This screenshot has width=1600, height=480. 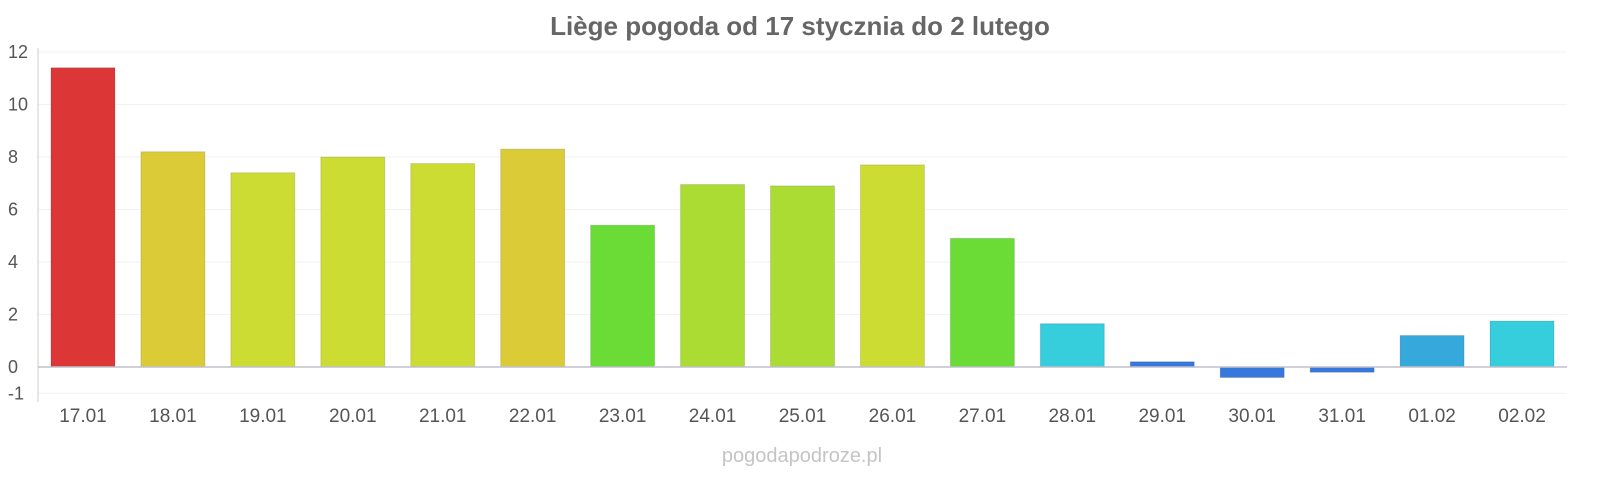 What do you see at coordinates (16, 393) in the screenshot?
I see `y-tick-label: -1` at bounding box center [16, 393].